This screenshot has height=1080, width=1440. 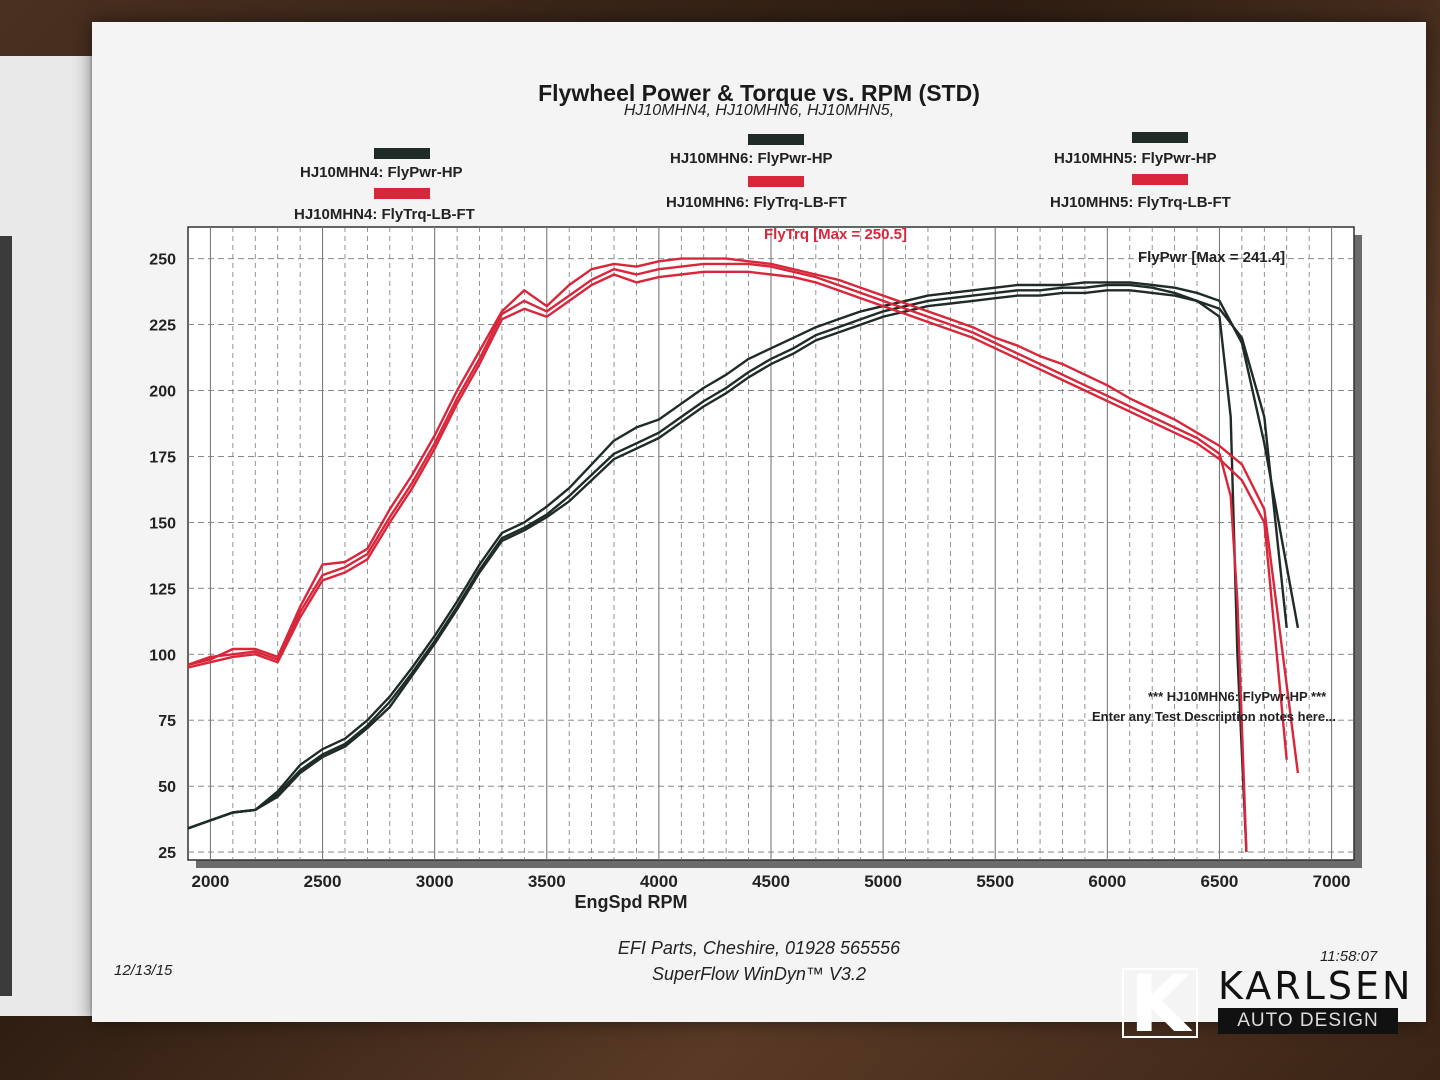 What do you see at coordinates (547, 881) in the screenshot?
I see `x-tick-label: 3500` at bounding box center [547, 881].